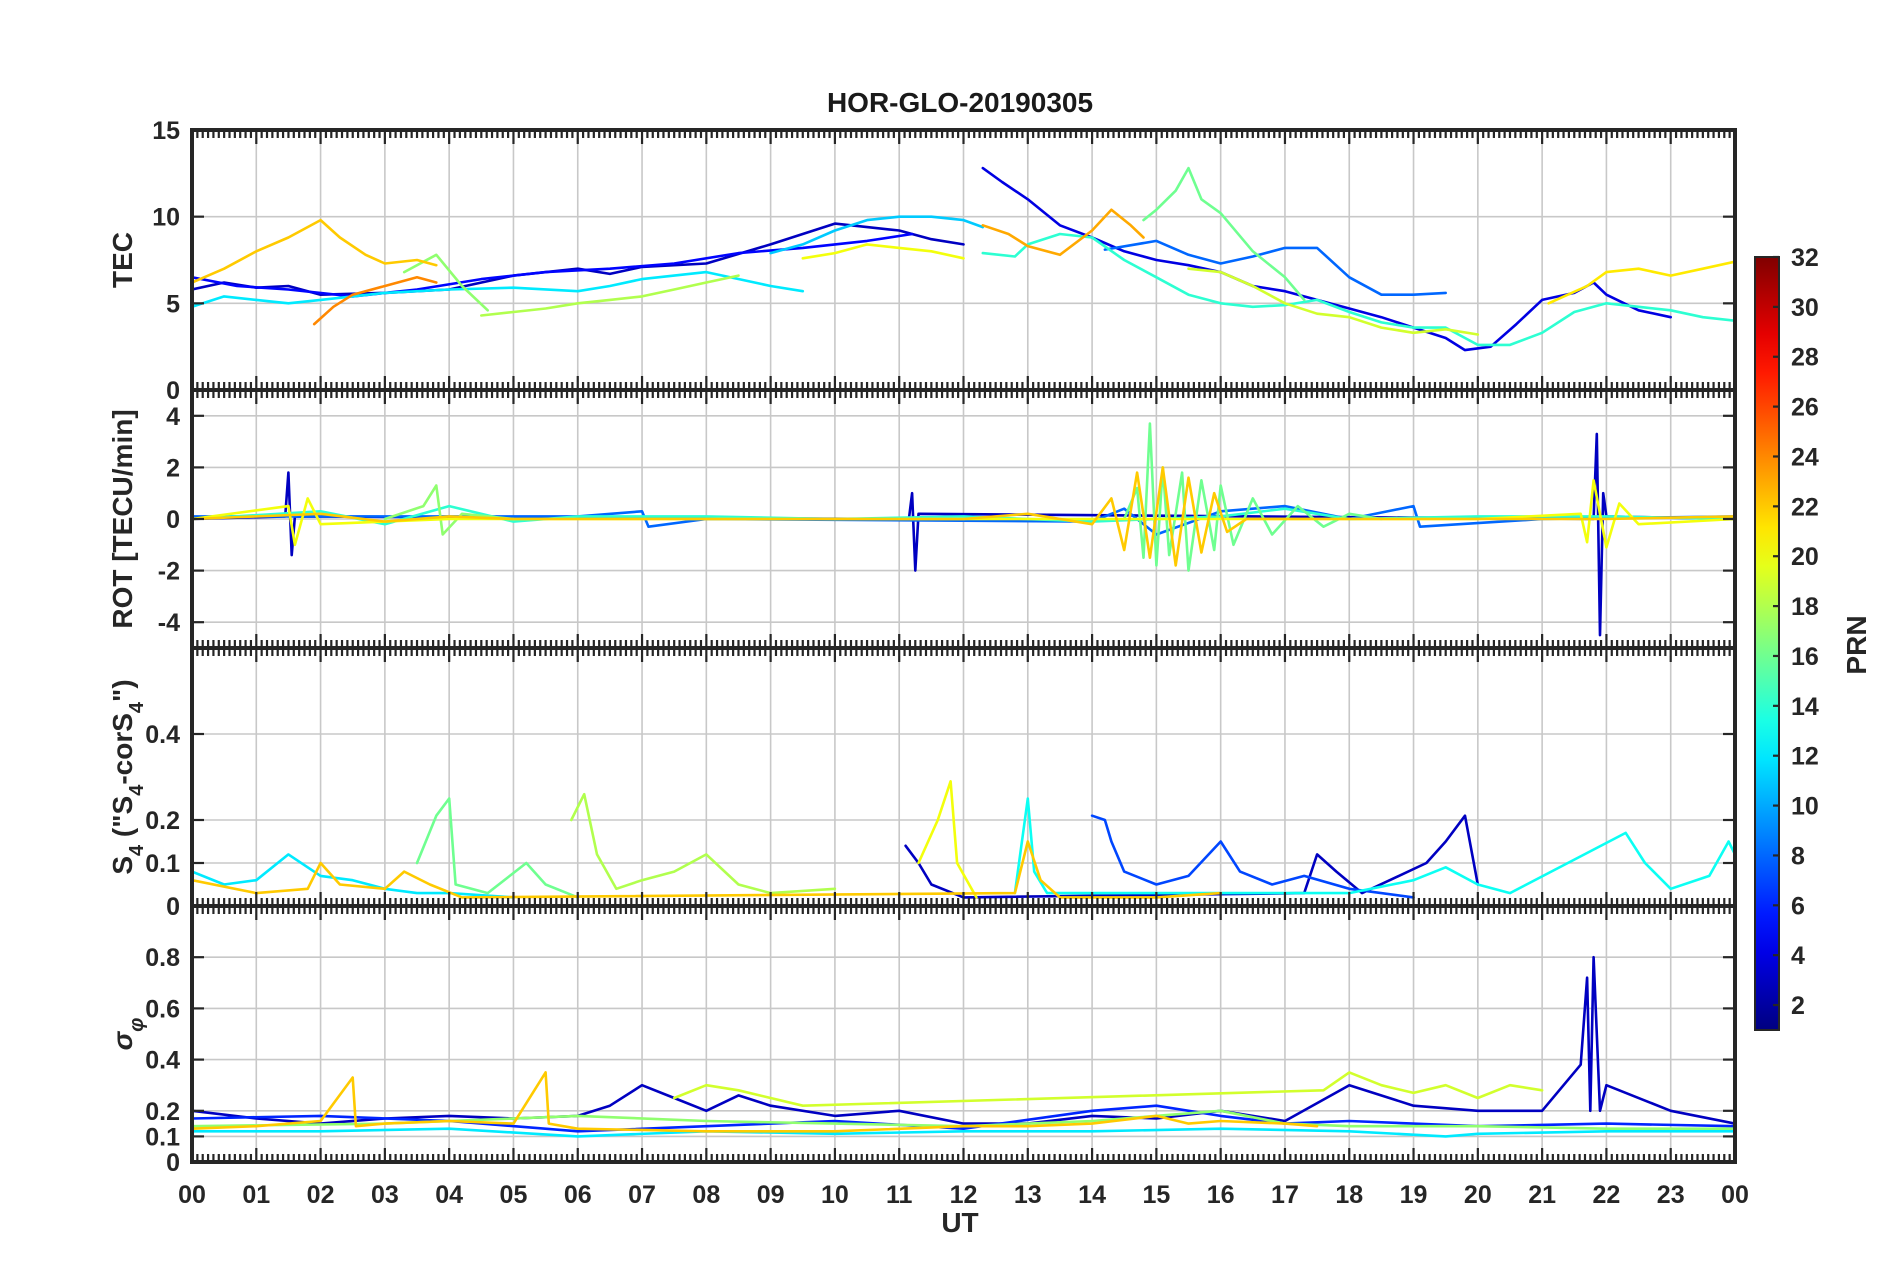  I want to click on x-tick-label: 10, so click(835, 1195).